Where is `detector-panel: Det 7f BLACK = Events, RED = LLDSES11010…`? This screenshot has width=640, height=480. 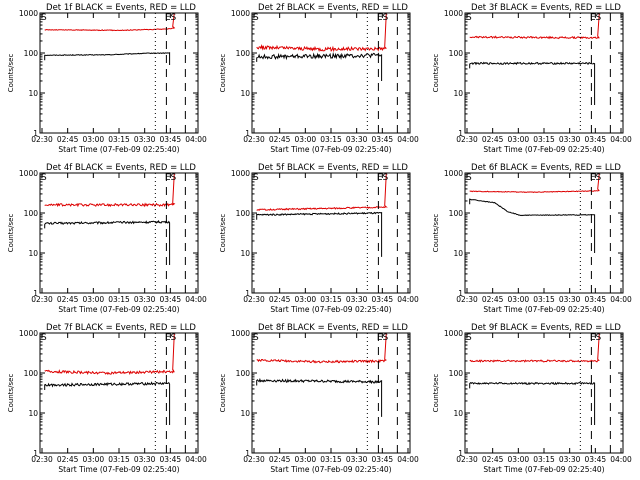 detector-panel: Det 7f BLACK = Events, RED = LLDSES11010… is located at coordinates (107, 398).